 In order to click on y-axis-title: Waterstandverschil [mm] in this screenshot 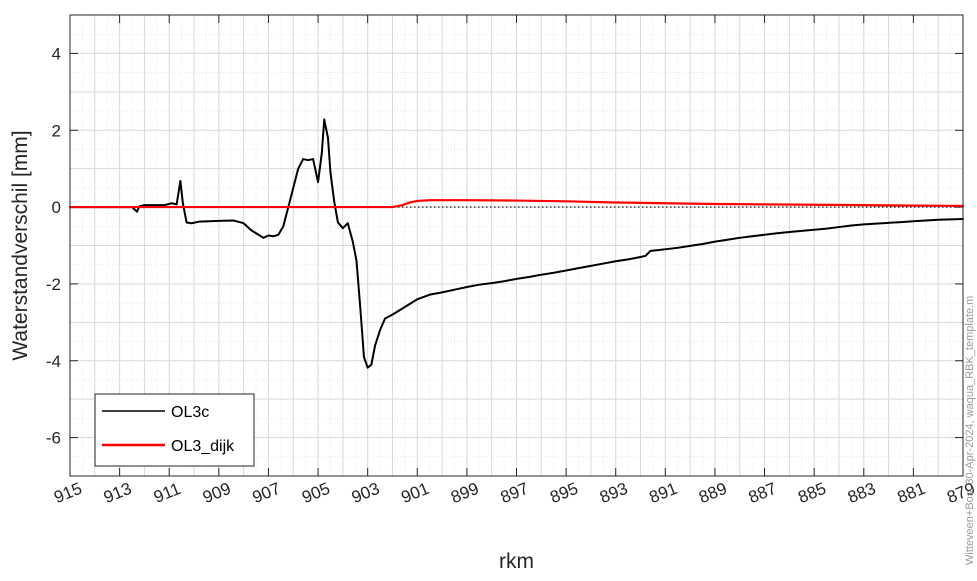, I will do `click(20, 245)`.